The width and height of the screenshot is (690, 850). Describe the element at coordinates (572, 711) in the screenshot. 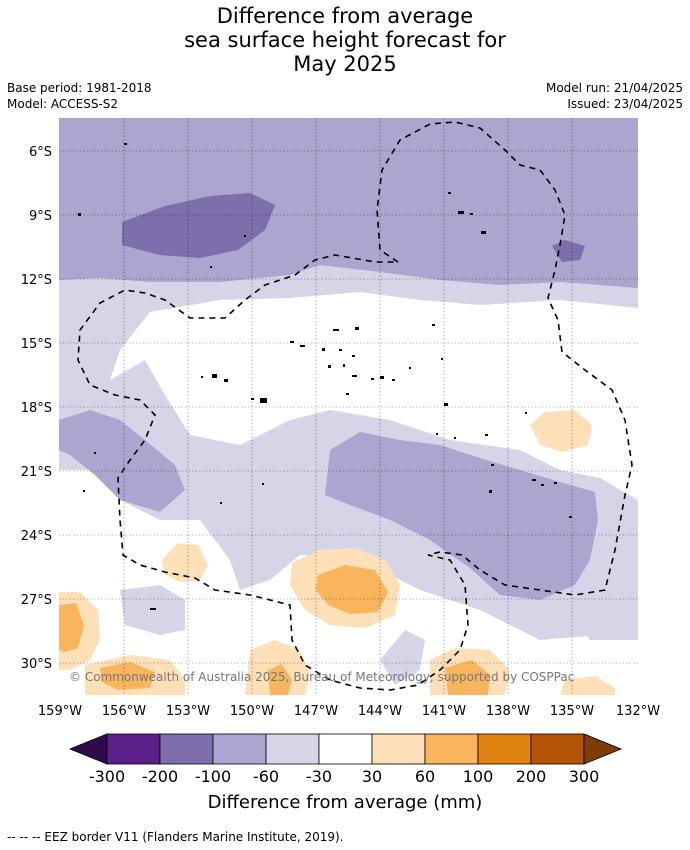

I see `lon-label: 135°W` at that location.